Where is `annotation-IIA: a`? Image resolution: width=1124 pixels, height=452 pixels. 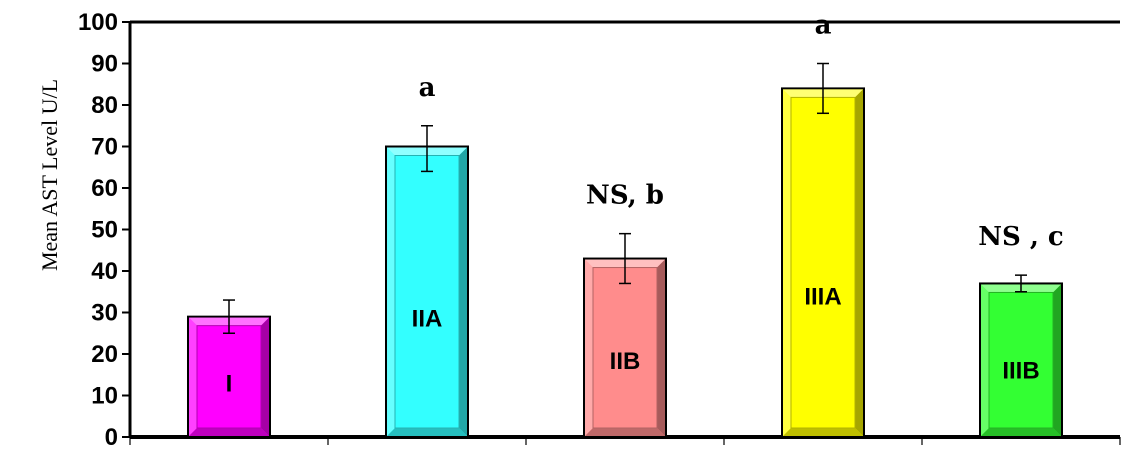 annotation-IIA: a is located at coordinates (427, 88).